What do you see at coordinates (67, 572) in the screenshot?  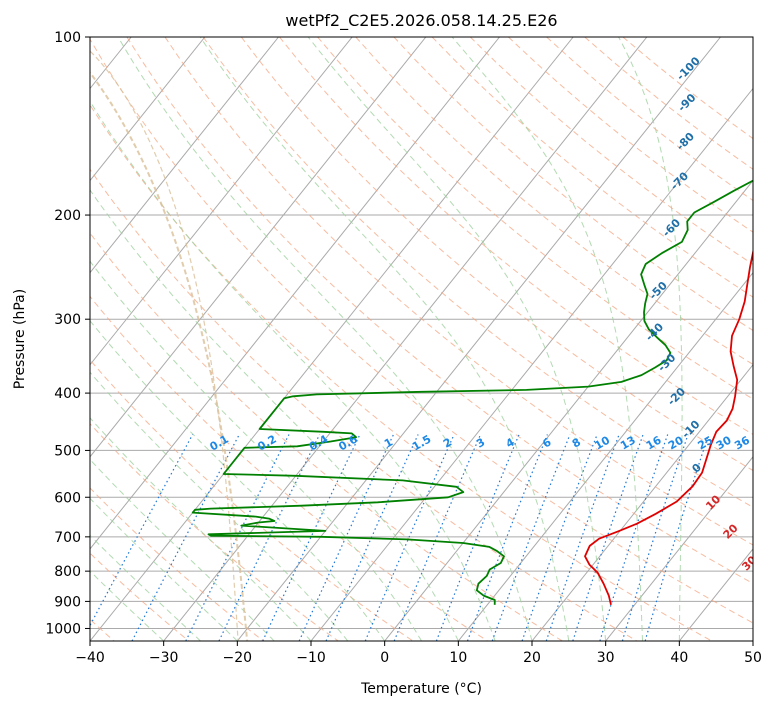 I see `y-tick-label: 800` at bounding box center [67, 572].